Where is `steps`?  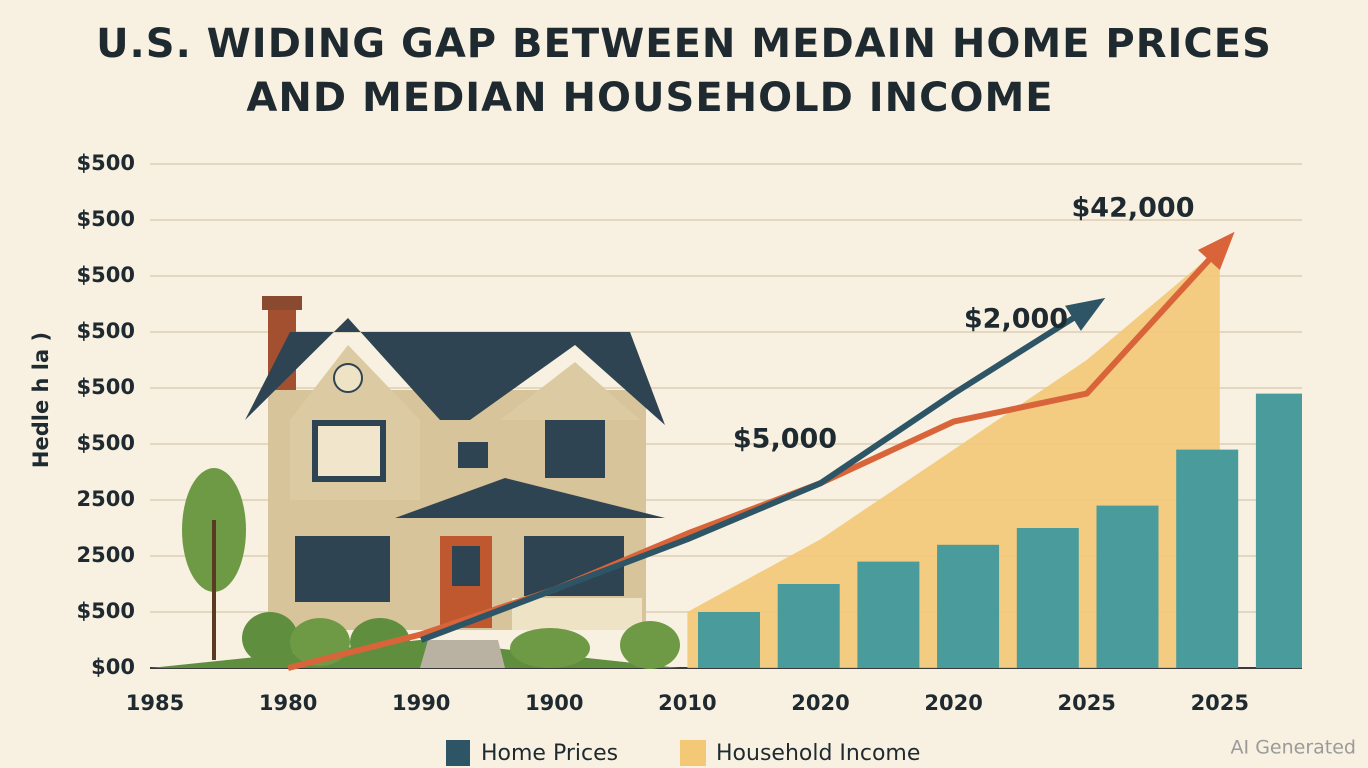 steps is located at coordinates (462, 654).